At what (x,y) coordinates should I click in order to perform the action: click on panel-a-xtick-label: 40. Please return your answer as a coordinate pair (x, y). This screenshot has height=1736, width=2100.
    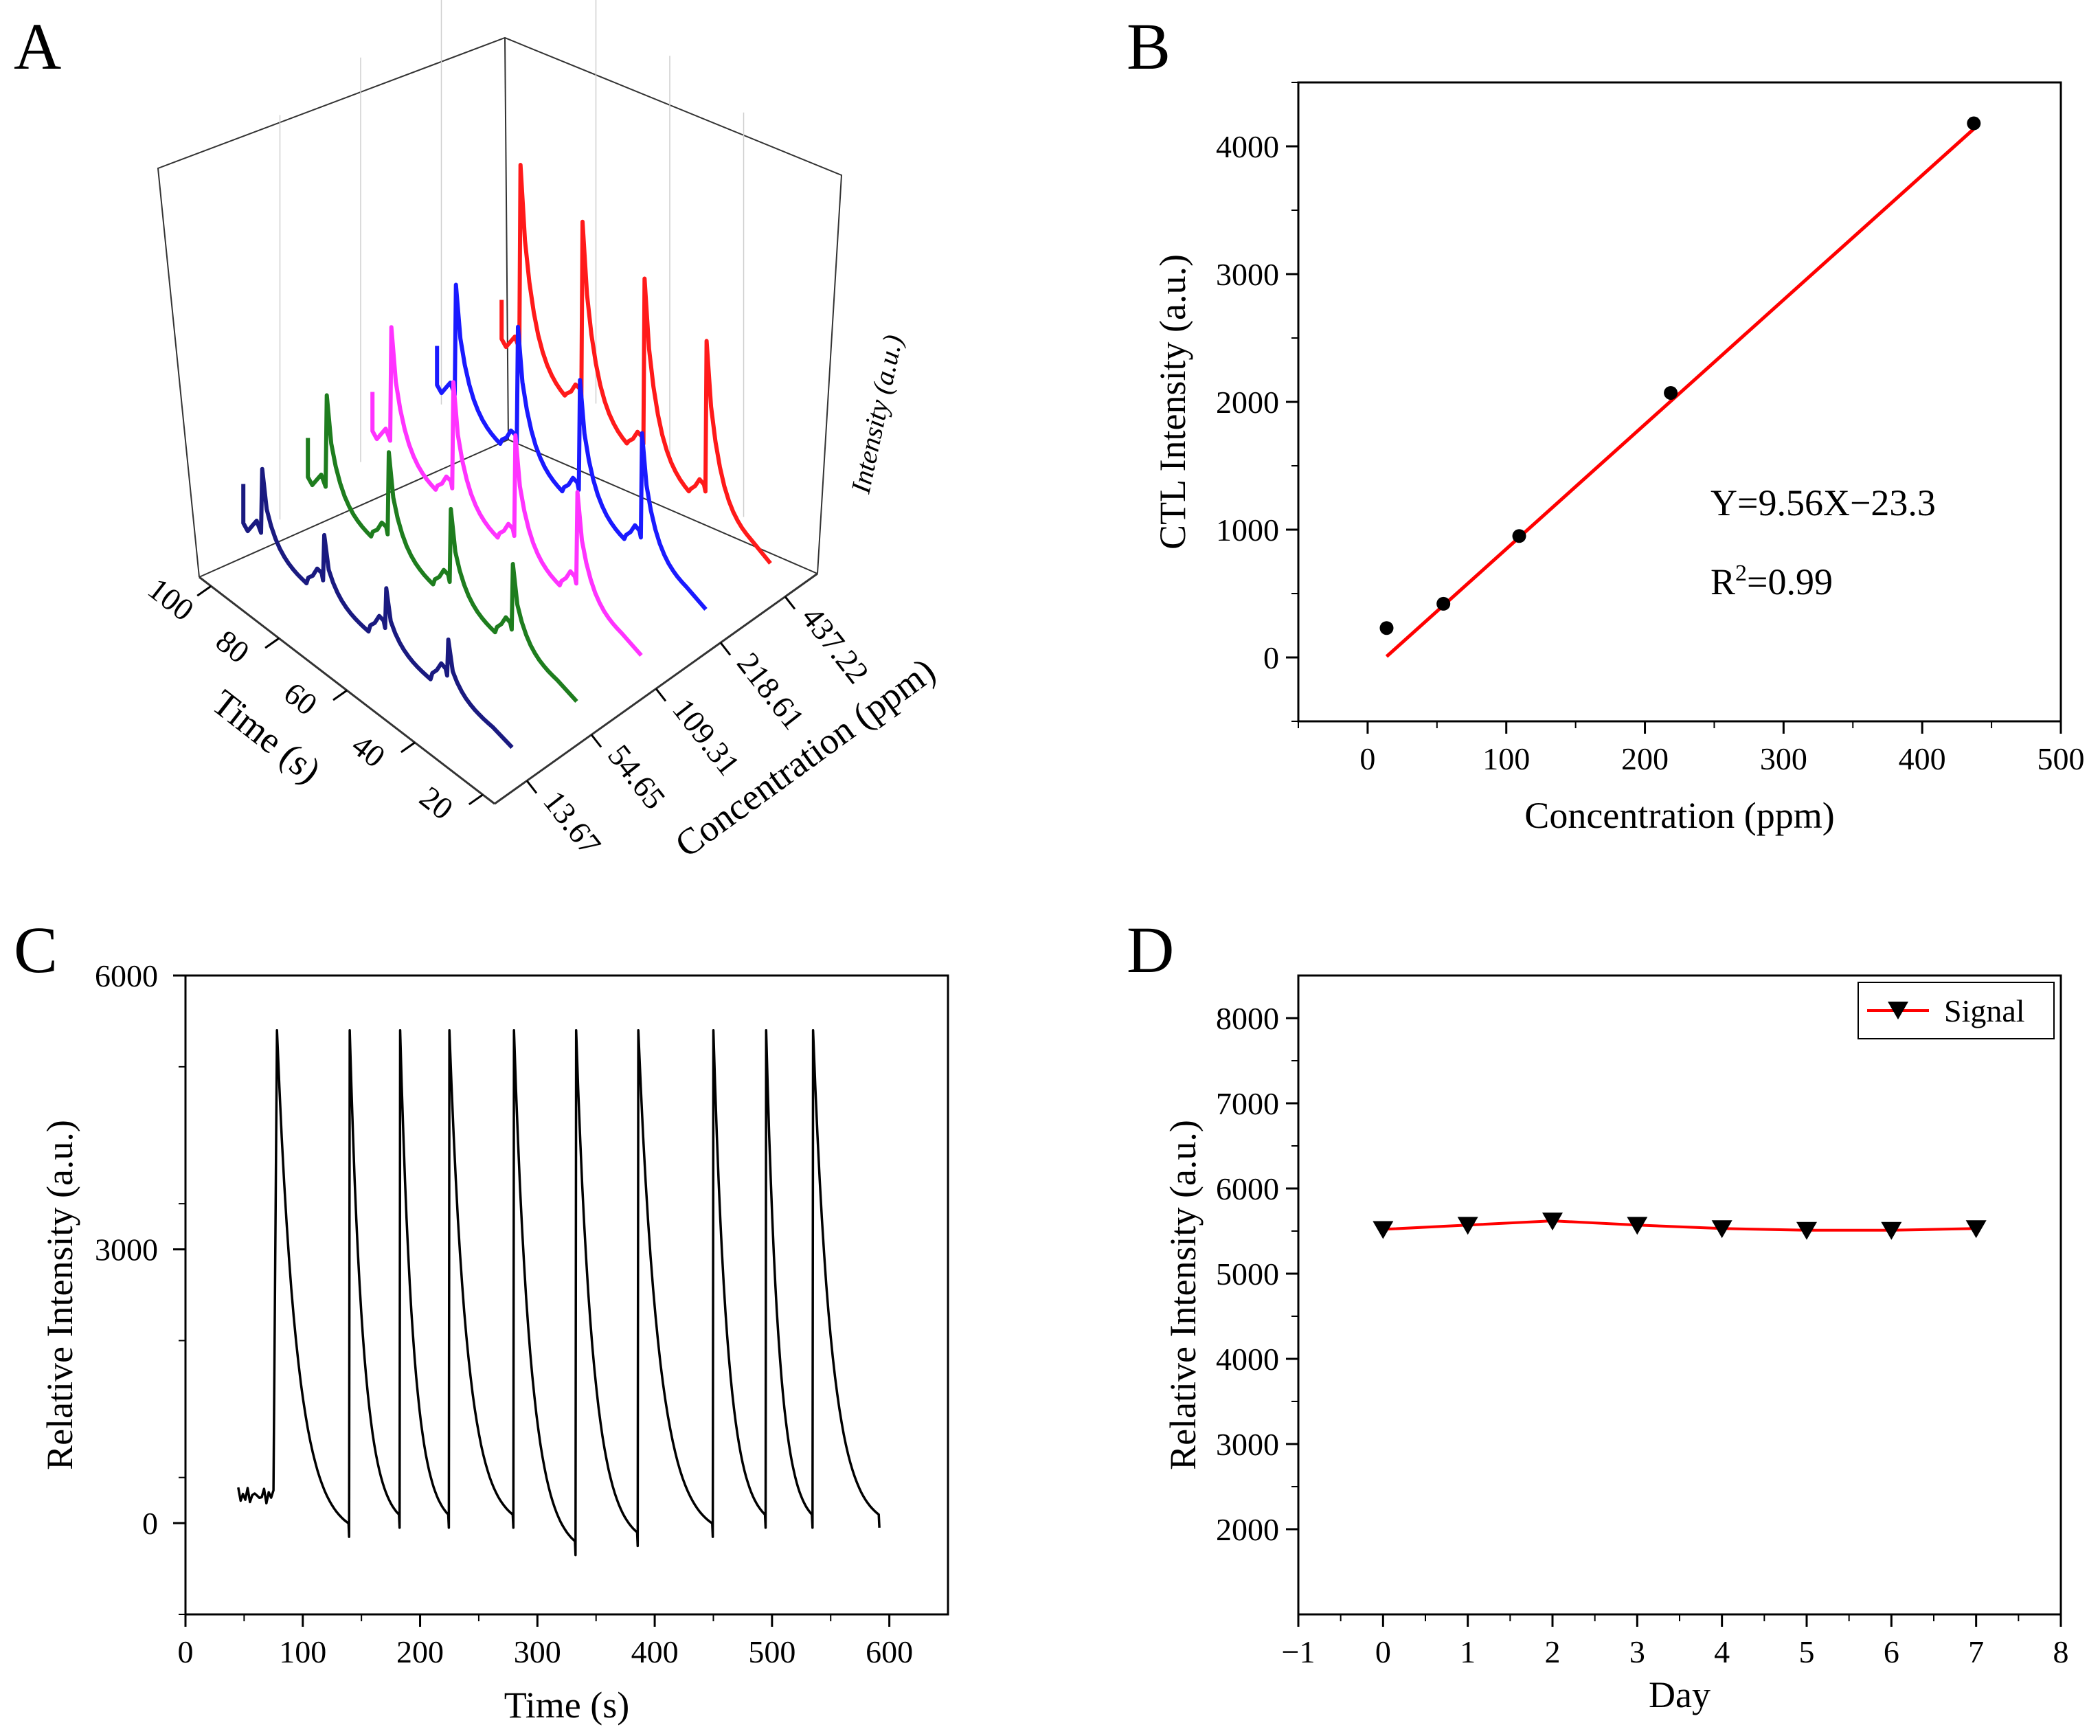
    Looking at the image, I should click on (369, 751).